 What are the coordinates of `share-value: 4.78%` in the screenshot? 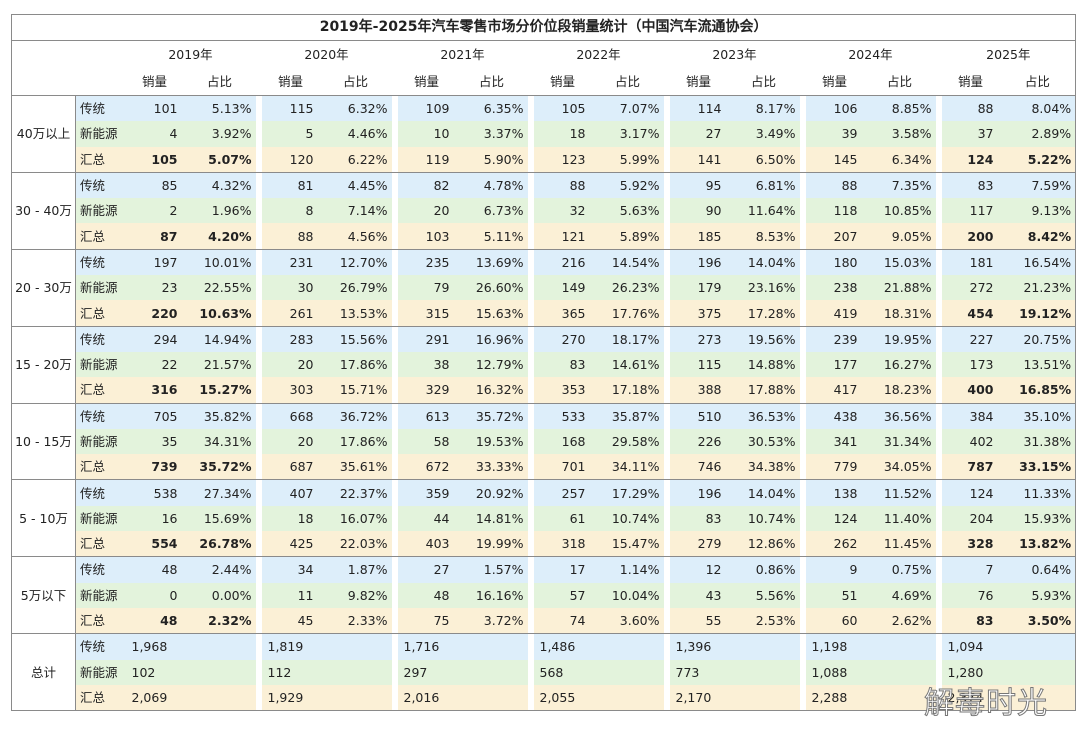 It's located at (491, 185).